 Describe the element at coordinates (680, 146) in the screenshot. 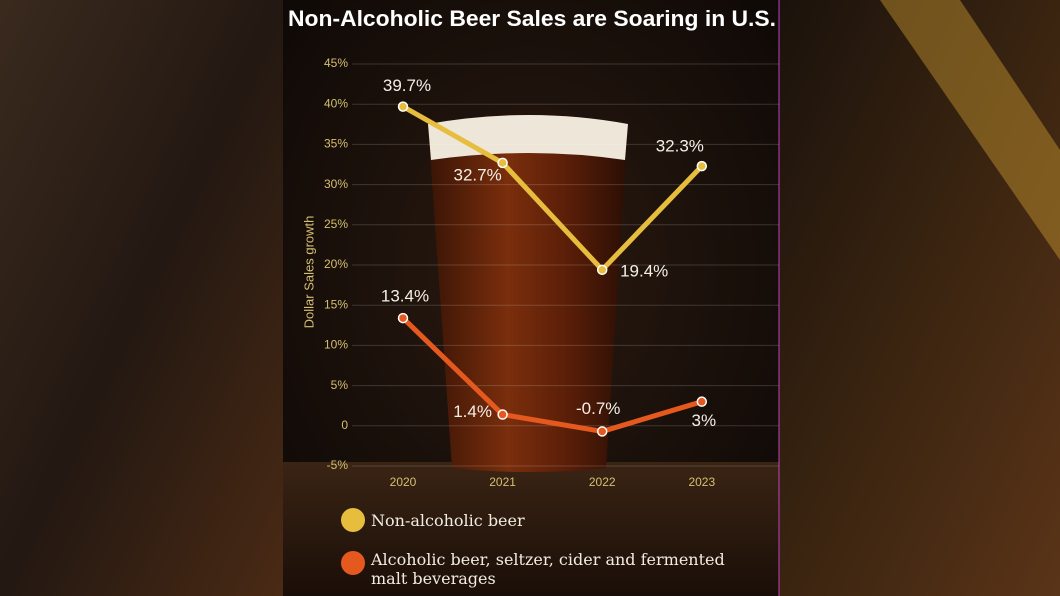

I see `data-label: 32.3%` at that location.